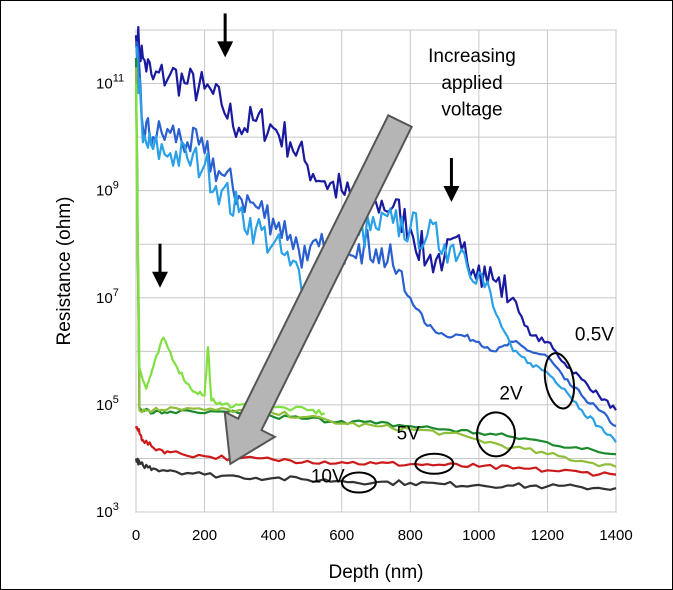 The height and width of the screenshot is (590, 673). What do you see at coordinates (547, 535) in the screenshot?
I see `x-tick-label: 1200` at bounding box center [547, 535].